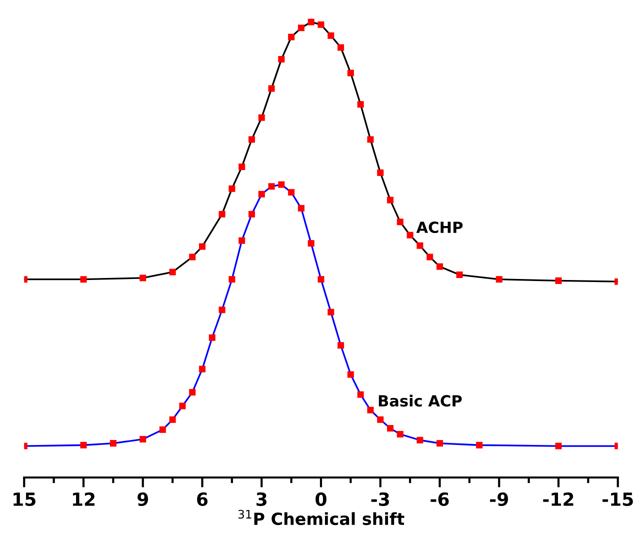 The height and width of the screenshot is (552, 635). Describe the element at coordinates (202, 499) in the screenshot. I see `x-tick-label: 6` at that location.